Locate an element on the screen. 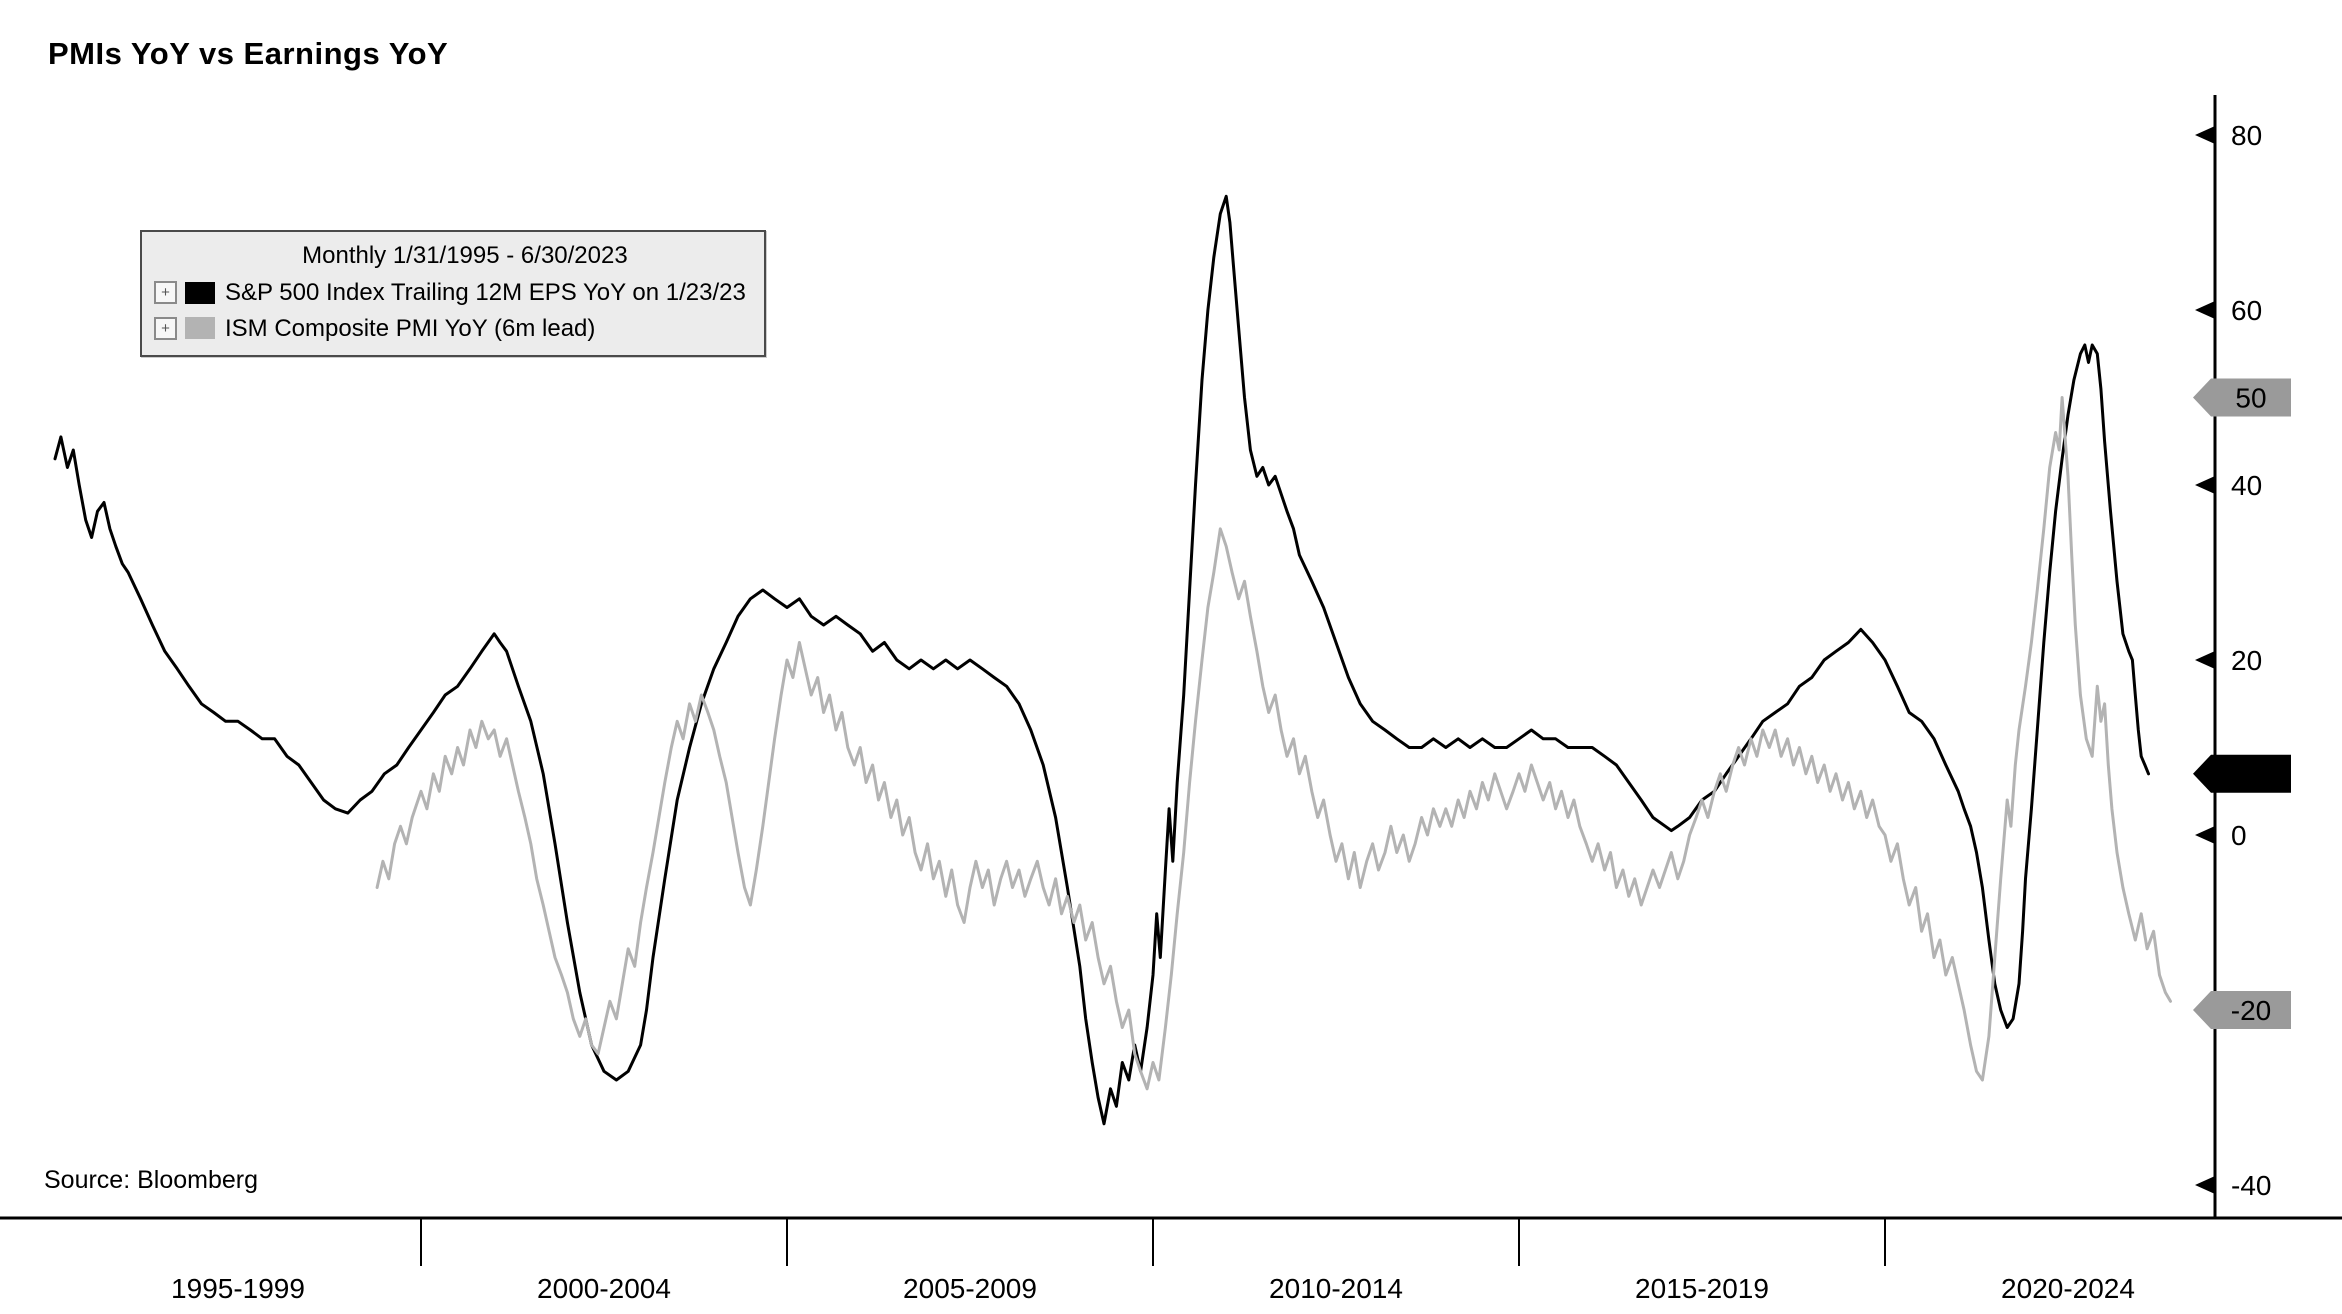  chart-title: PMIs YoY vs Earnings YoY is located at coordinates (248, 53).